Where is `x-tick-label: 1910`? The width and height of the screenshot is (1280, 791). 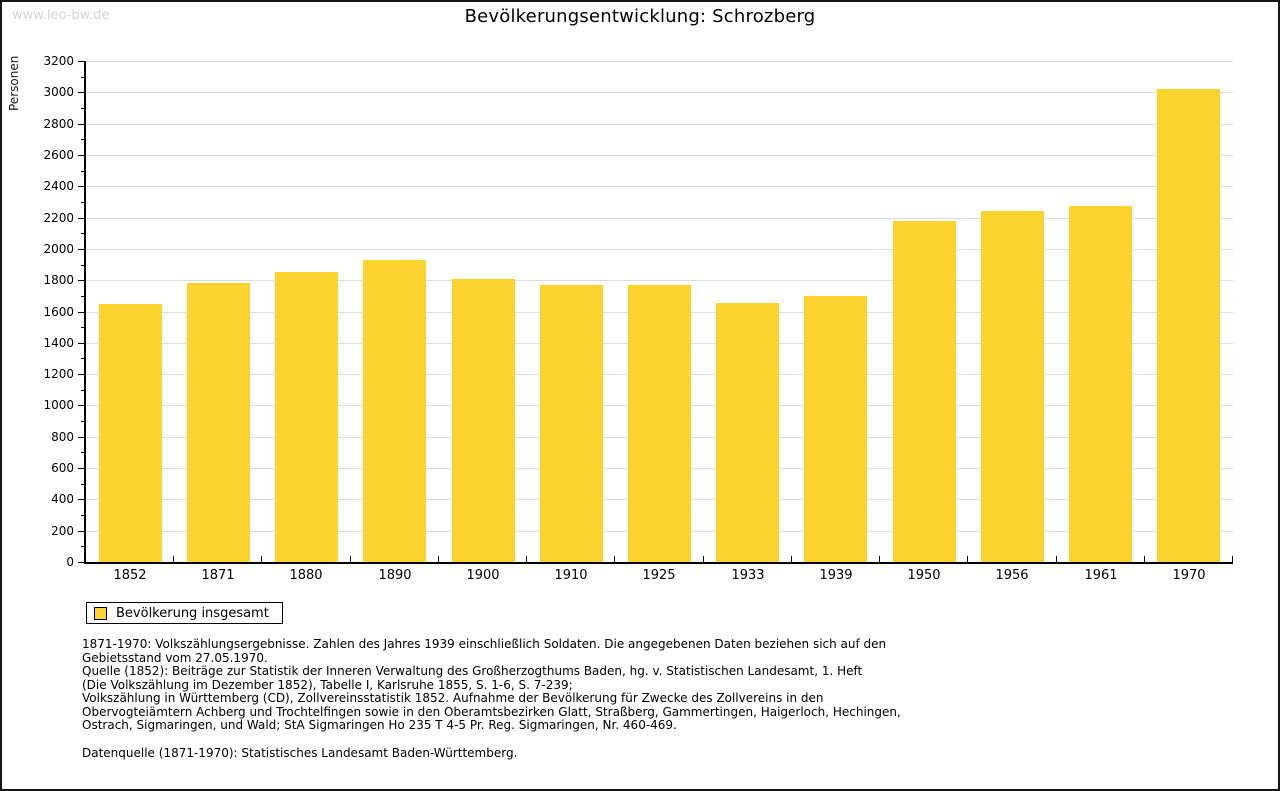
x-tick-label: 1910 is located at coordinates (571, 575).